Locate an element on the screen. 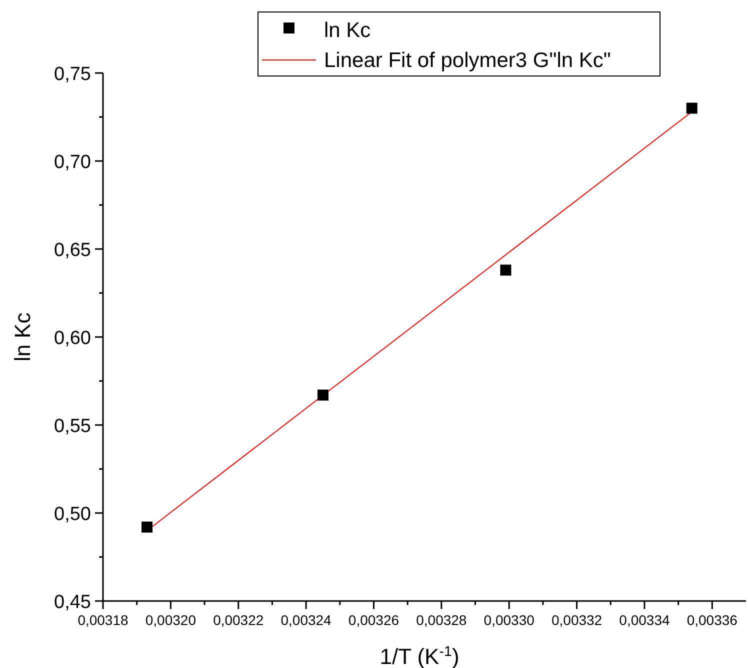 The width and height of the screenshot is (748, 668). legend-label: ln Kc is located at coordinates (347, 30).